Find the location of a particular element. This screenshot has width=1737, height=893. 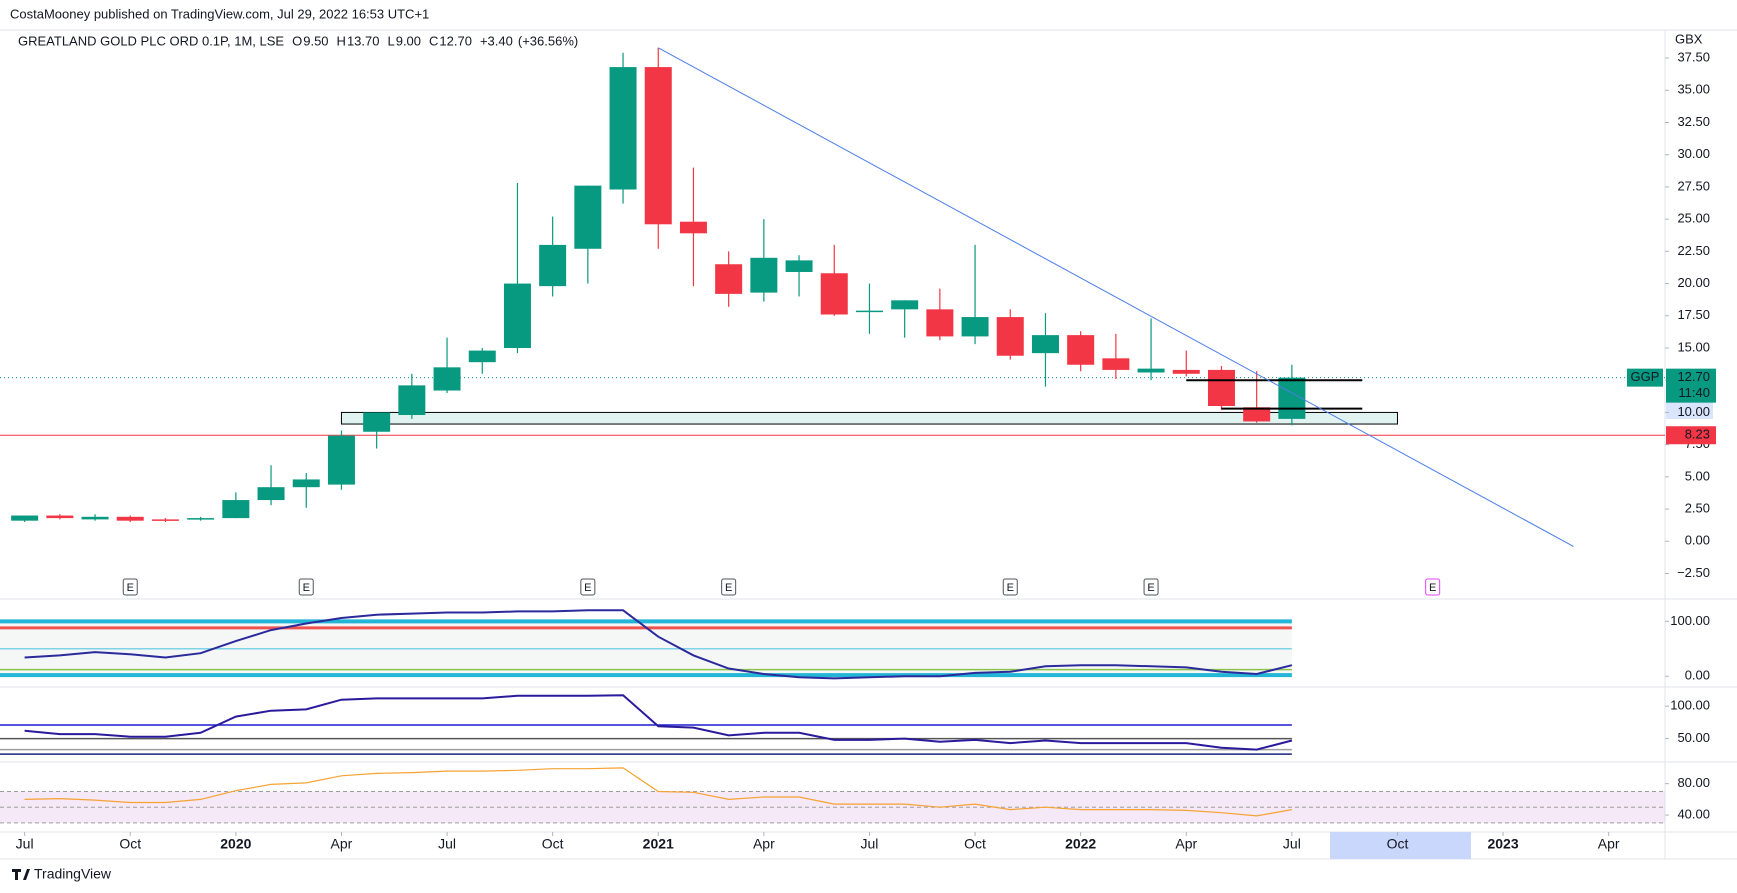

price-tag is located at coordinates (1691, 385).